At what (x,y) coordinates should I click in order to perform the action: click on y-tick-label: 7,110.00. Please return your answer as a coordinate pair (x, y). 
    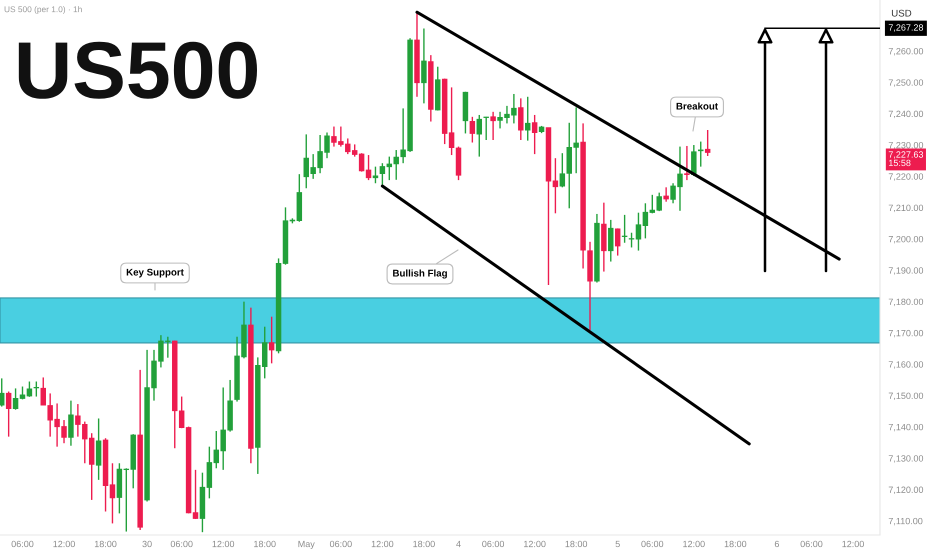
    Looking at the image, I should click on (905, 522).